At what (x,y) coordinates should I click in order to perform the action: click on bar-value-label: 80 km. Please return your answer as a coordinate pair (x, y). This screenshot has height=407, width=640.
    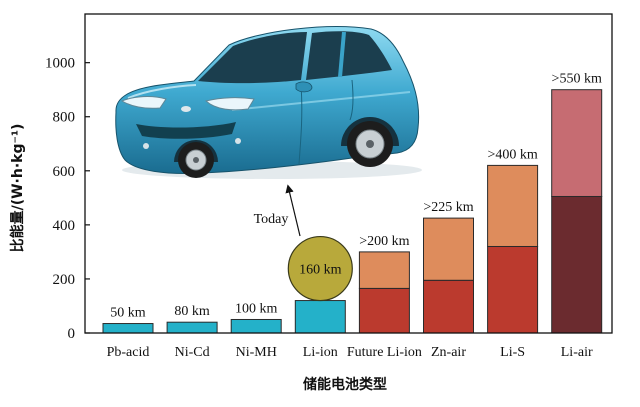
    Looking at the image, I should click on (192, 311).